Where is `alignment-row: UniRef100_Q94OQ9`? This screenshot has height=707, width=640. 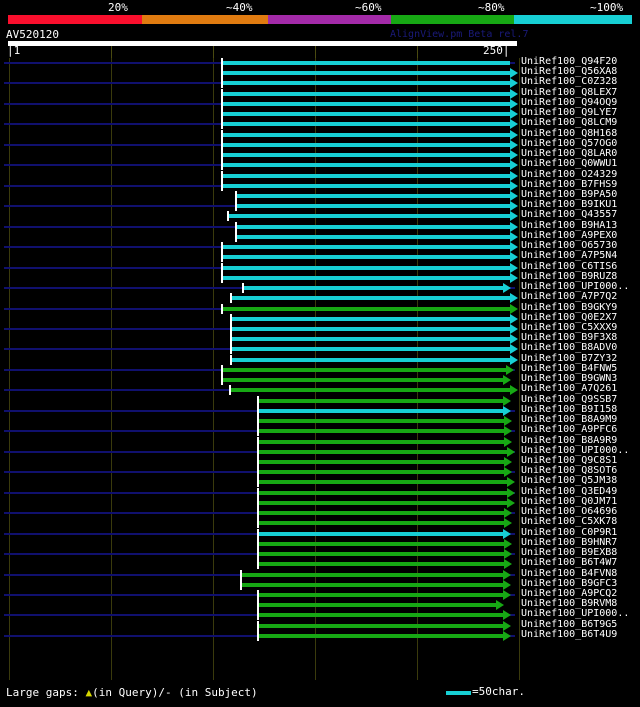 alignment-row: UniRef100_Q94OQ9 is located at coordinates (320, 103).